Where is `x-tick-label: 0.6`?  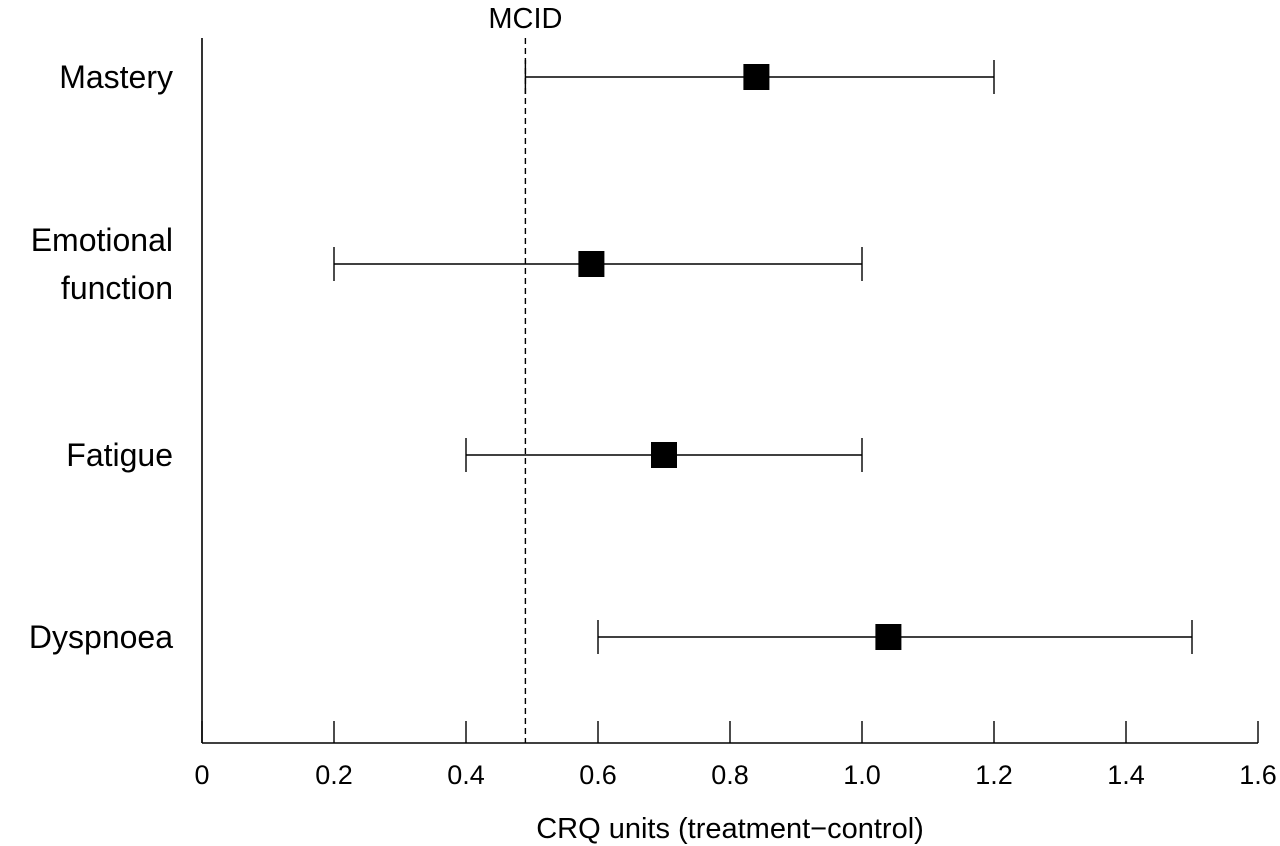
x-tick-label: 0.6 is located at coordinates (598, 775).